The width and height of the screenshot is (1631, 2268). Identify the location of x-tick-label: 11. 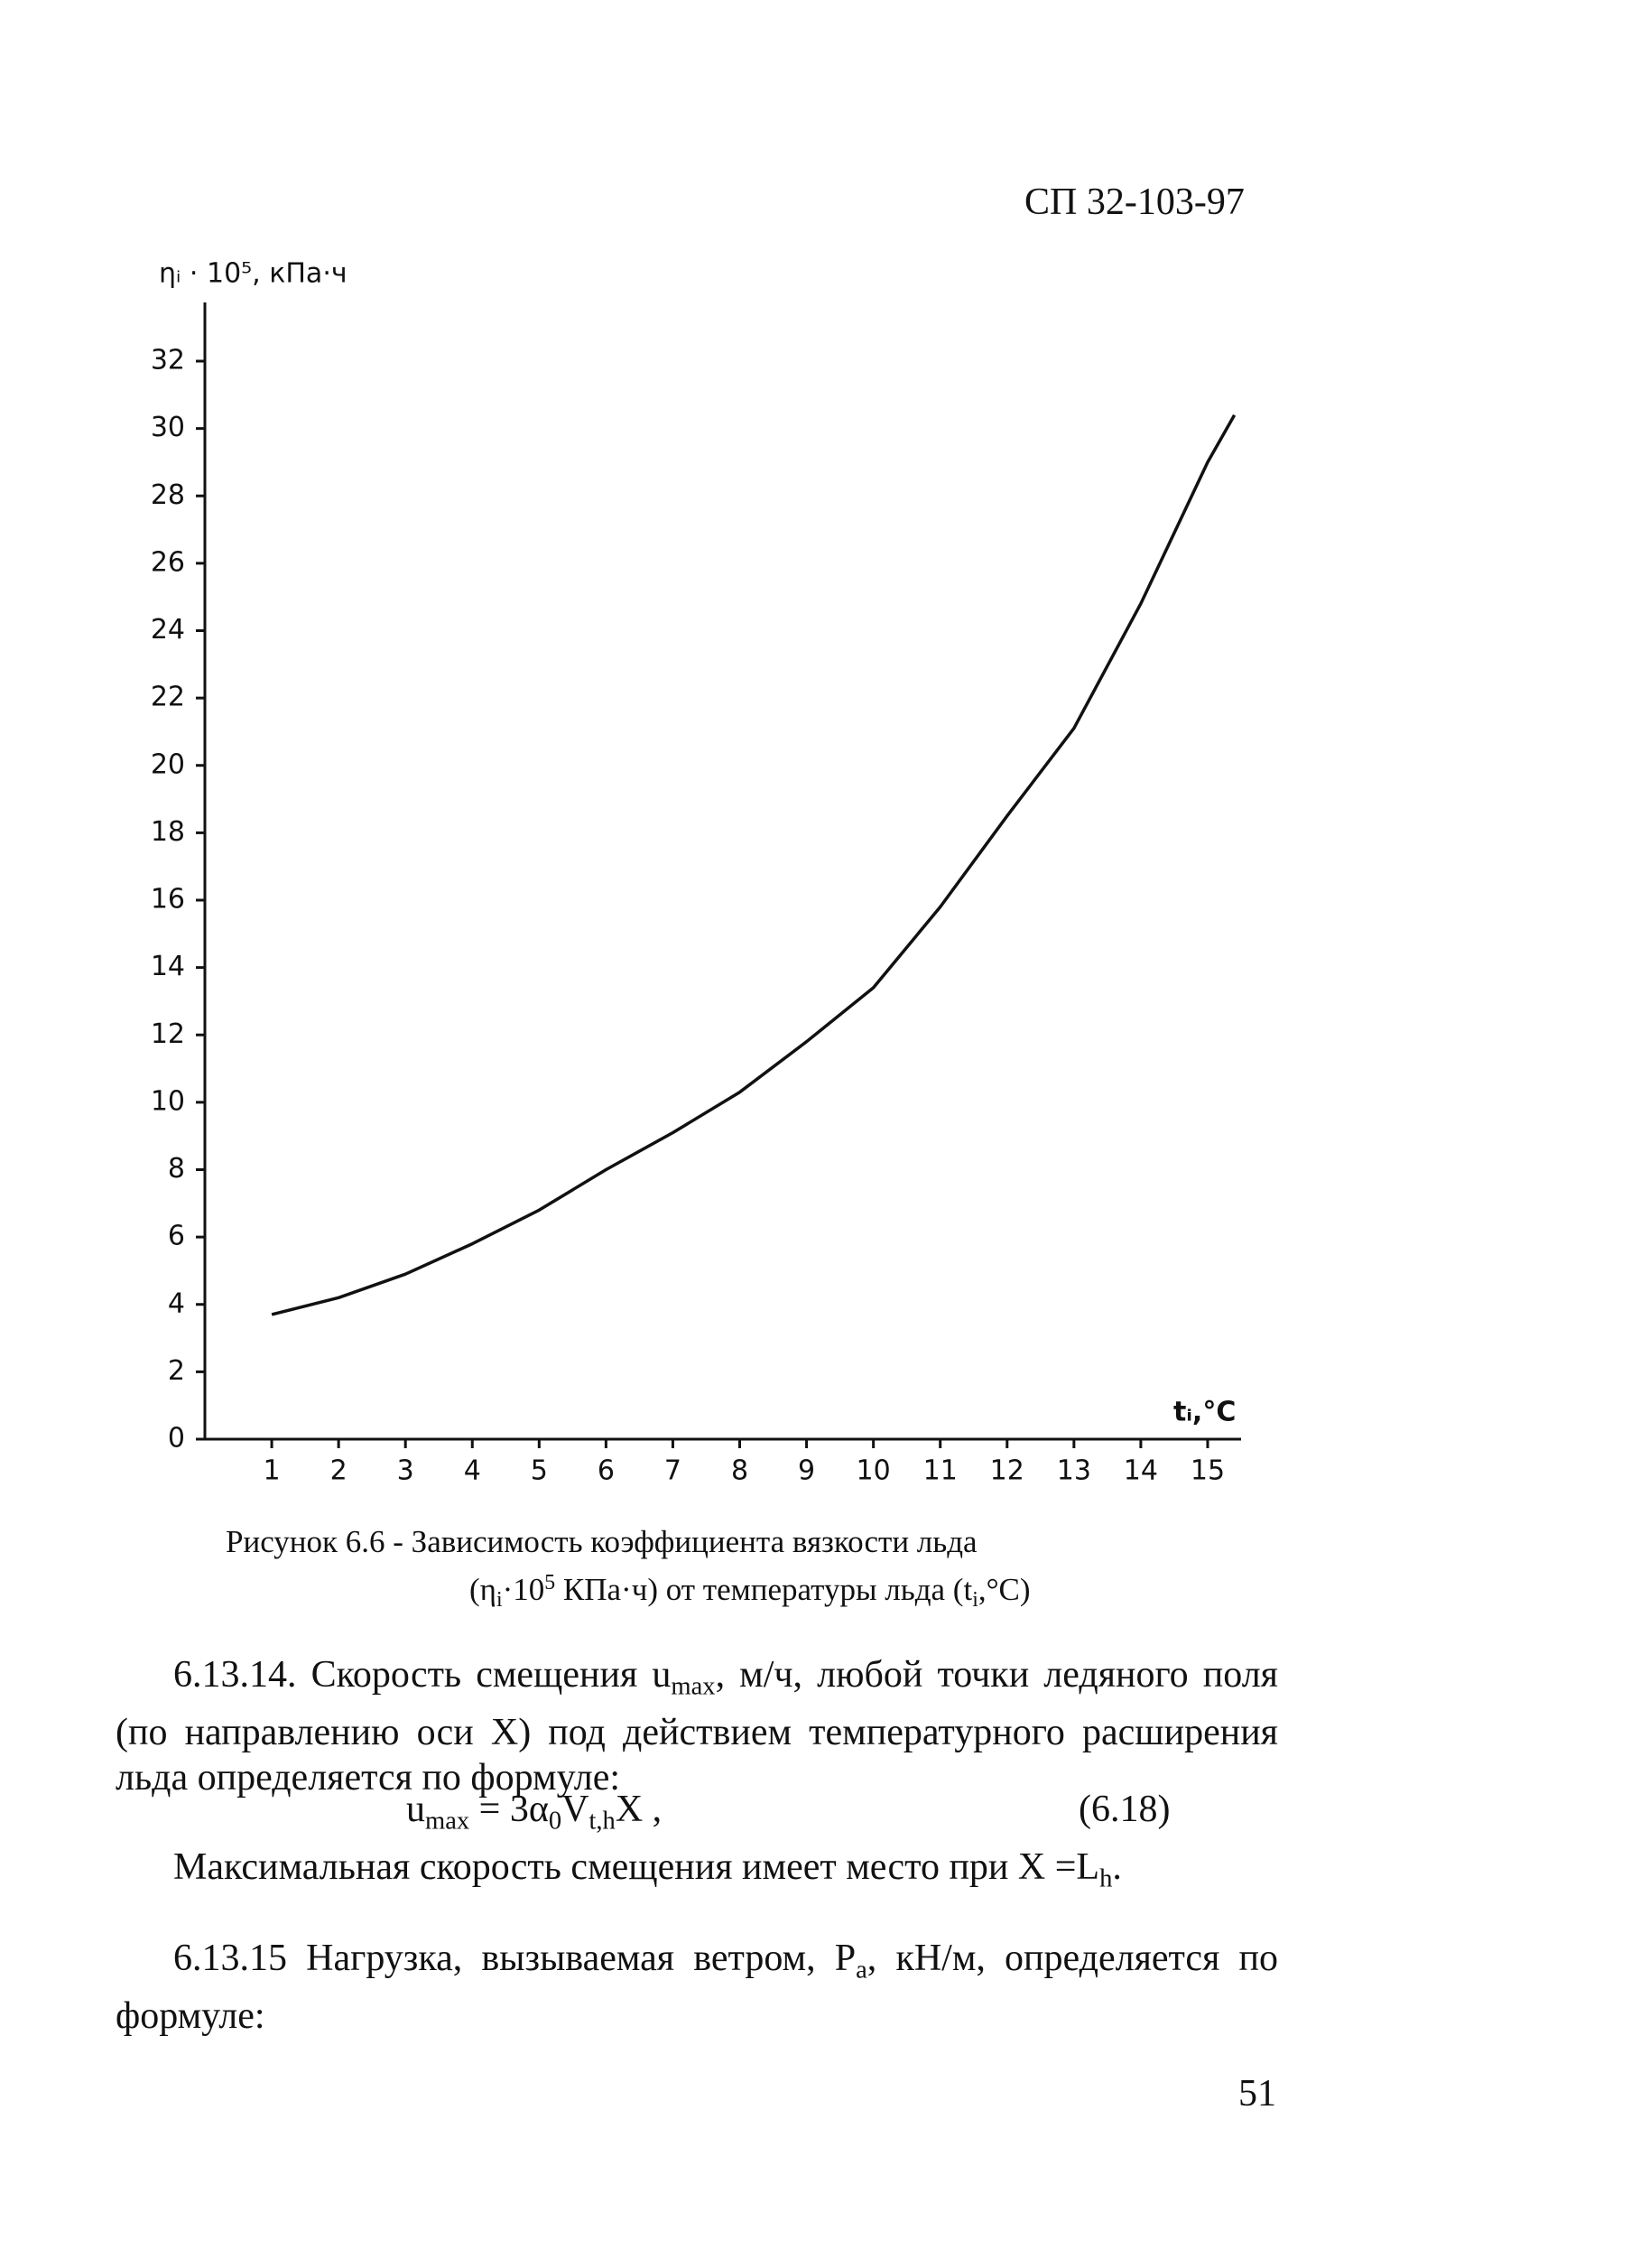
(940, 1471).